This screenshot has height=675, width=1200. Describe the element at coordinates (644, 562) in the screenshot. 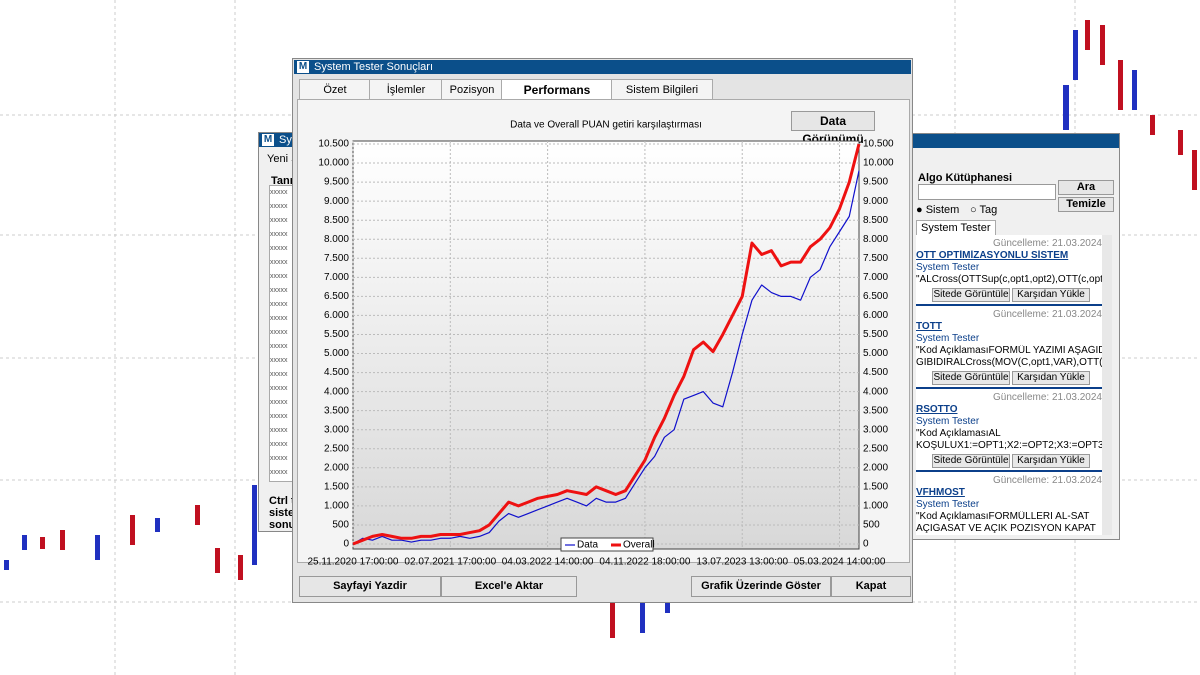

I see `x-tick-label: 04.11.2022 18:00:00` at that location.